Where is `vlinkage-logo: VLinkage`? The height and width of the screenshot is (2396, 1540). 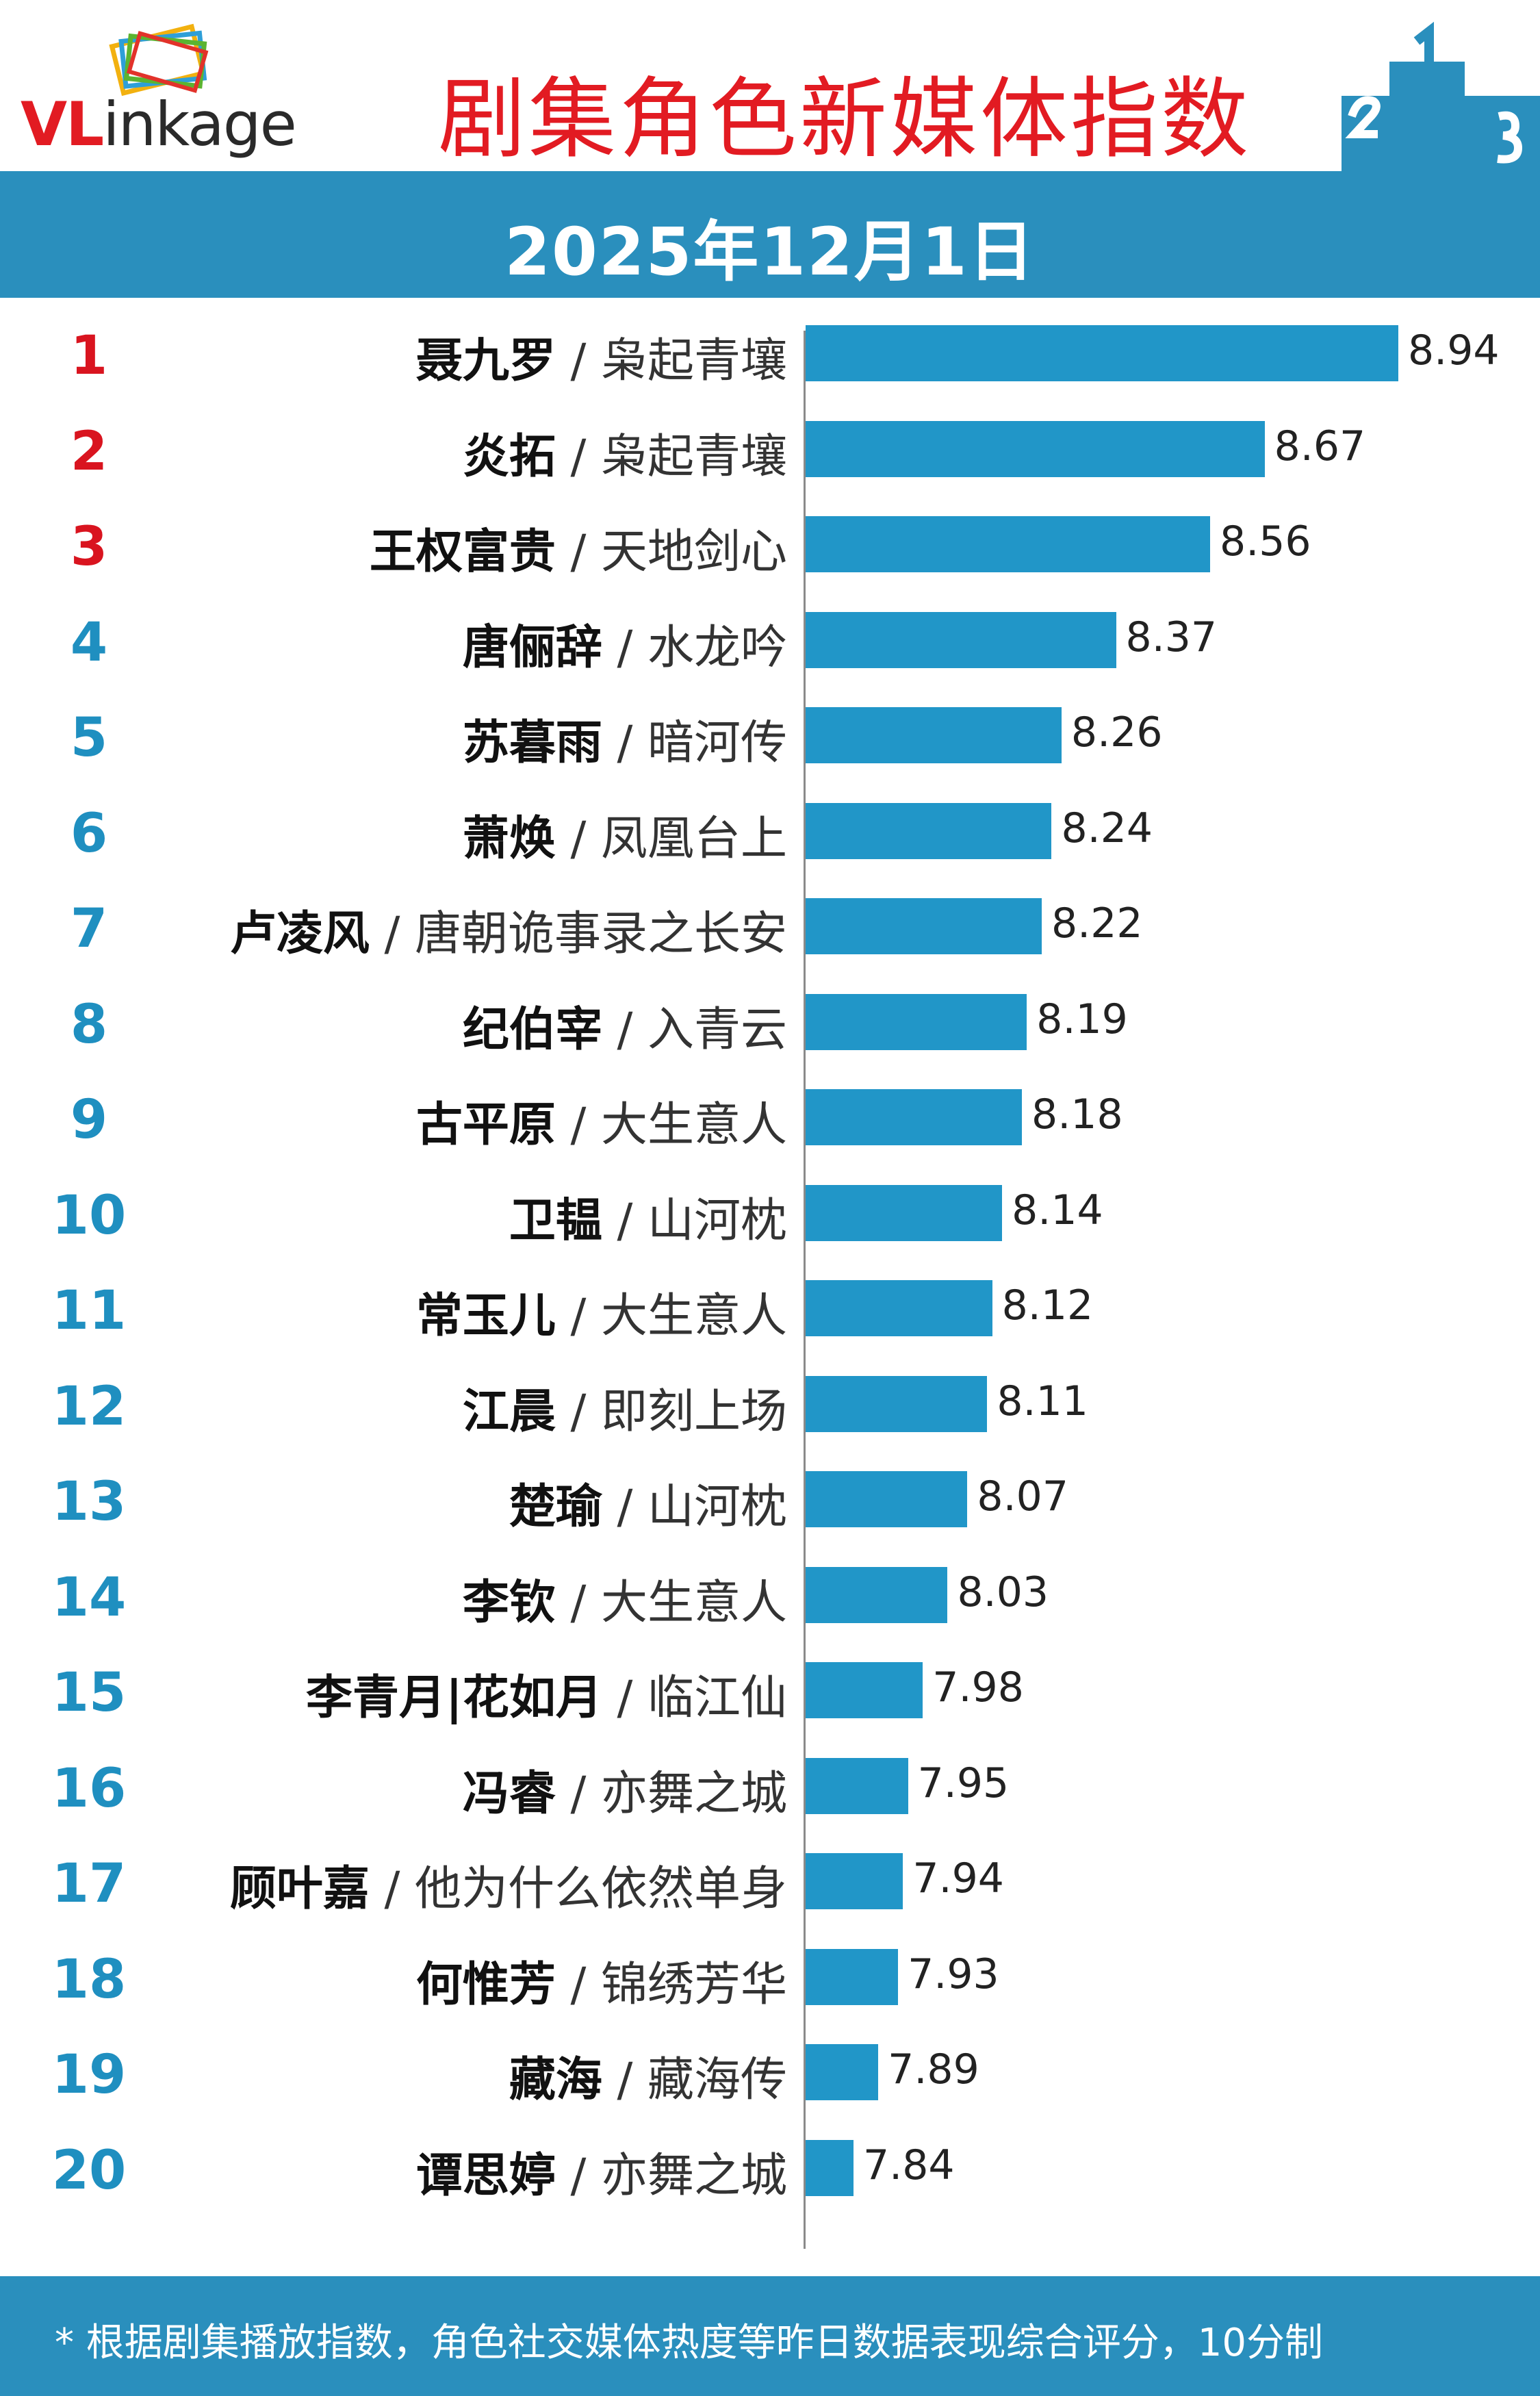 vlinkage-logo: VLinkage is located at coordinates (174, 90).